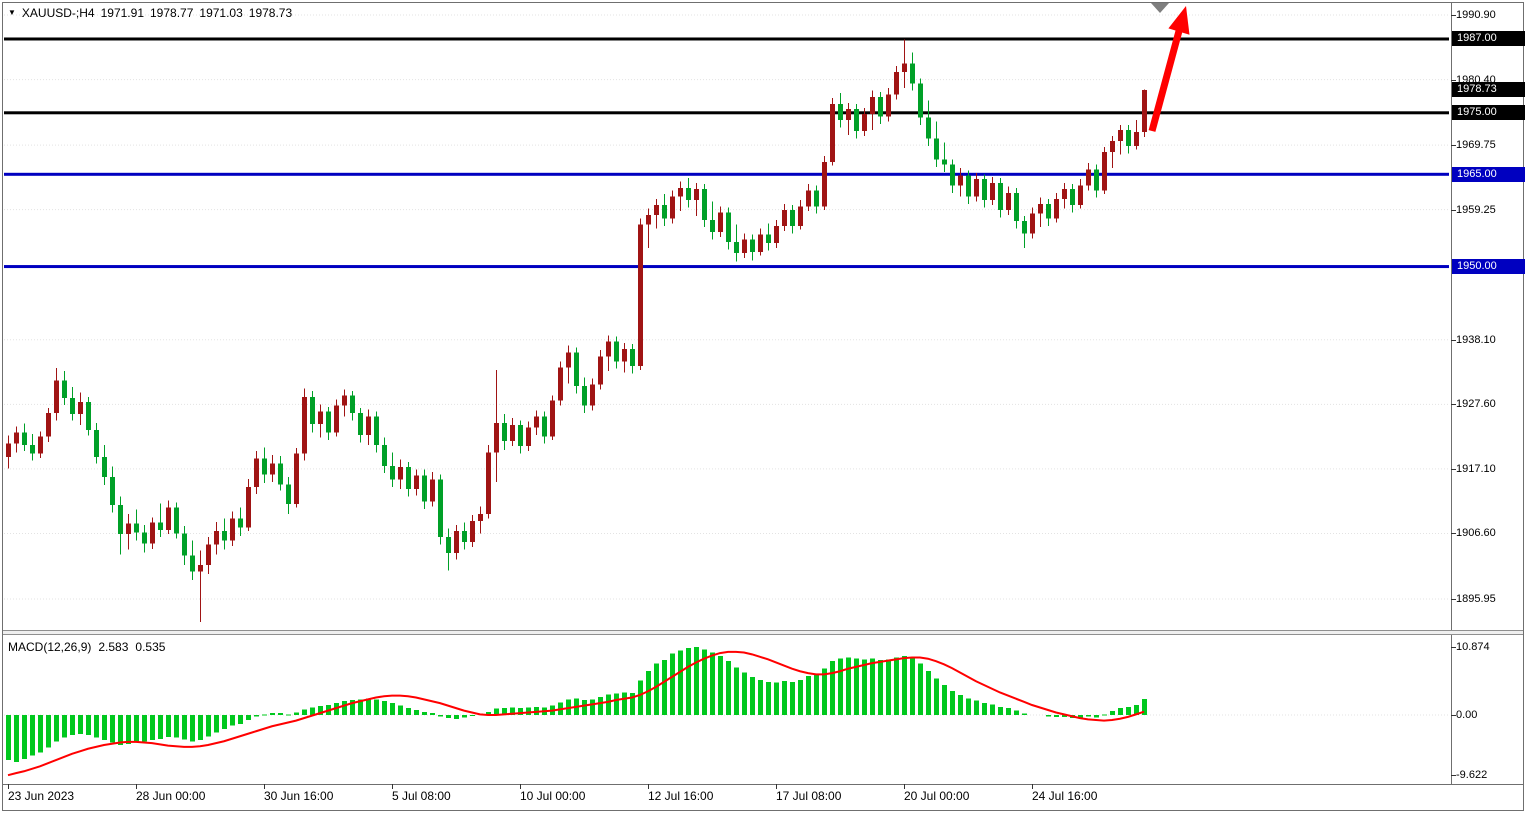 The image size is (1526, 813). Describe the element at coordinates (726, 39) in the screenshot. I see `horizontal-level-line-1987.00` at that location.